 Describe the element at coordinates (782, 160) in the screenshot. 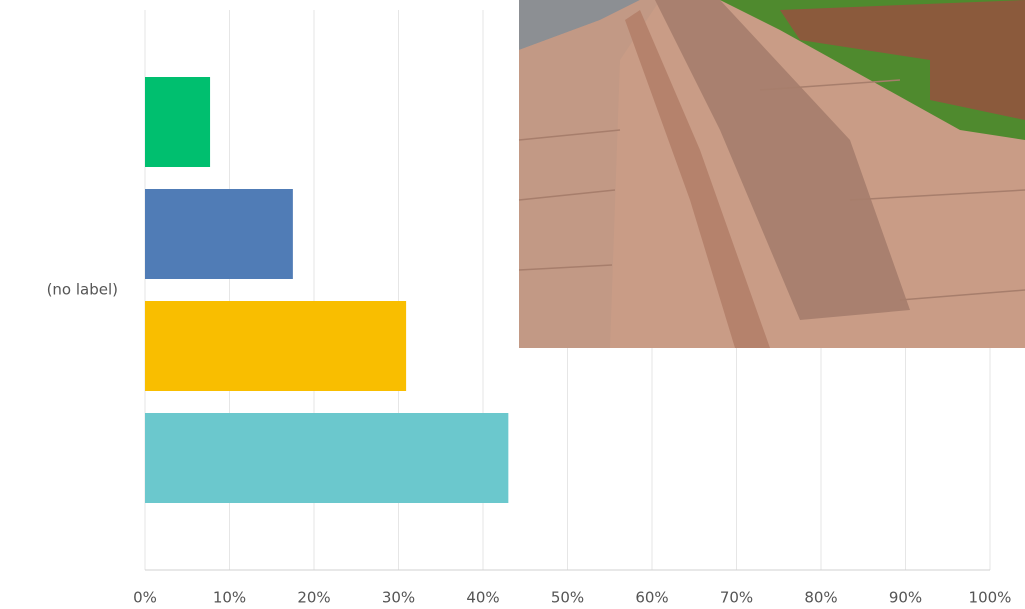

I see `photo-paver-strip` at that location.